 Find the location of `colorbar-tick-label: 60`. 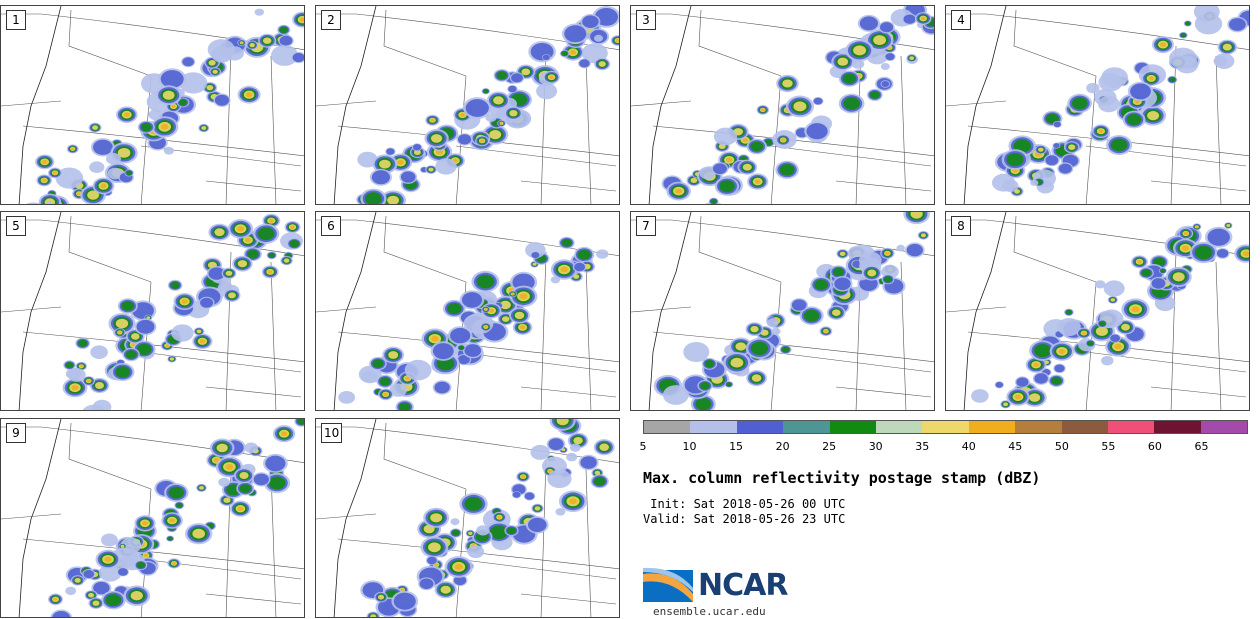

colorbar-tick-label: 60 is located at coordinates (1154, 446).